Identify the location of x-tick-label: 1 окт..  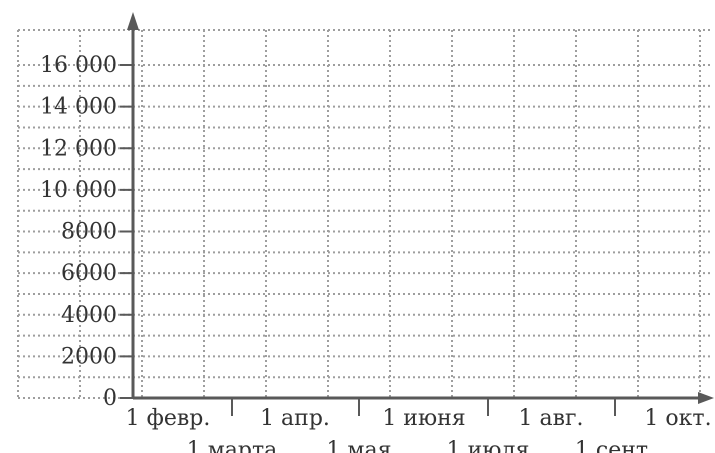
(677, 418).